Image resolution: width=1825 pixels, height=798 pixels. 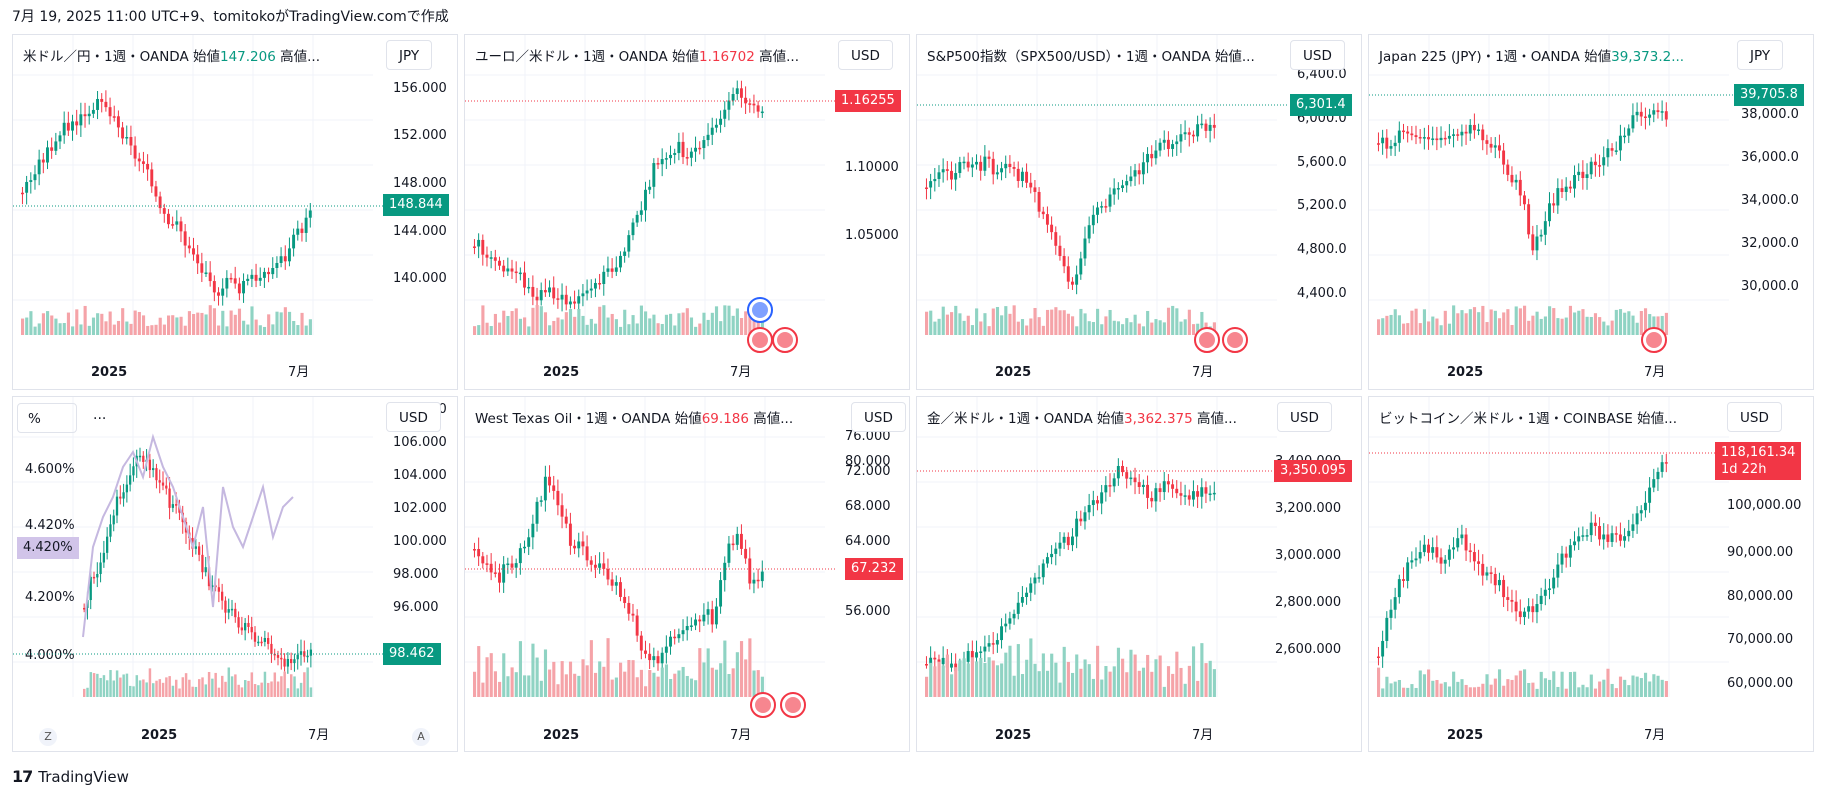 I want to click on last-price-tag: 39,705.8, so click(x=1769, y=95).